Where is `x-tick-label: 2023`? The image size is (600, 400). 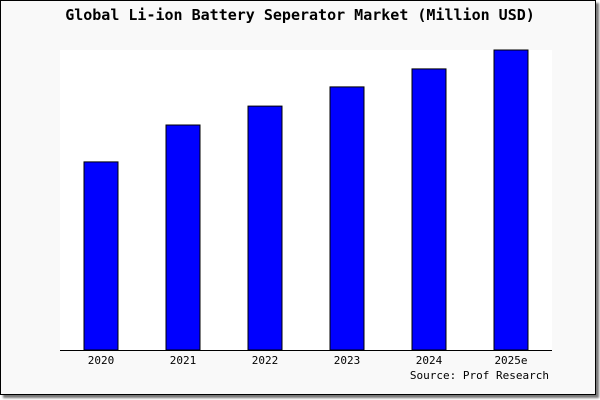
x-tick-label: 2023 is located at coordinates (347, 360).